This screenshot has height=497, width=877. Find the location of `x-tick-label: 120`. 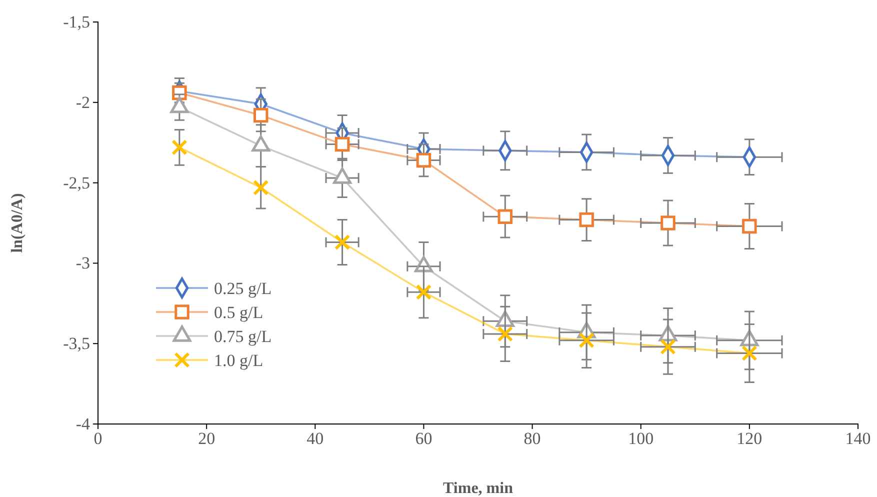

x-tick-label: 120 is located at coordinates (749, 438).